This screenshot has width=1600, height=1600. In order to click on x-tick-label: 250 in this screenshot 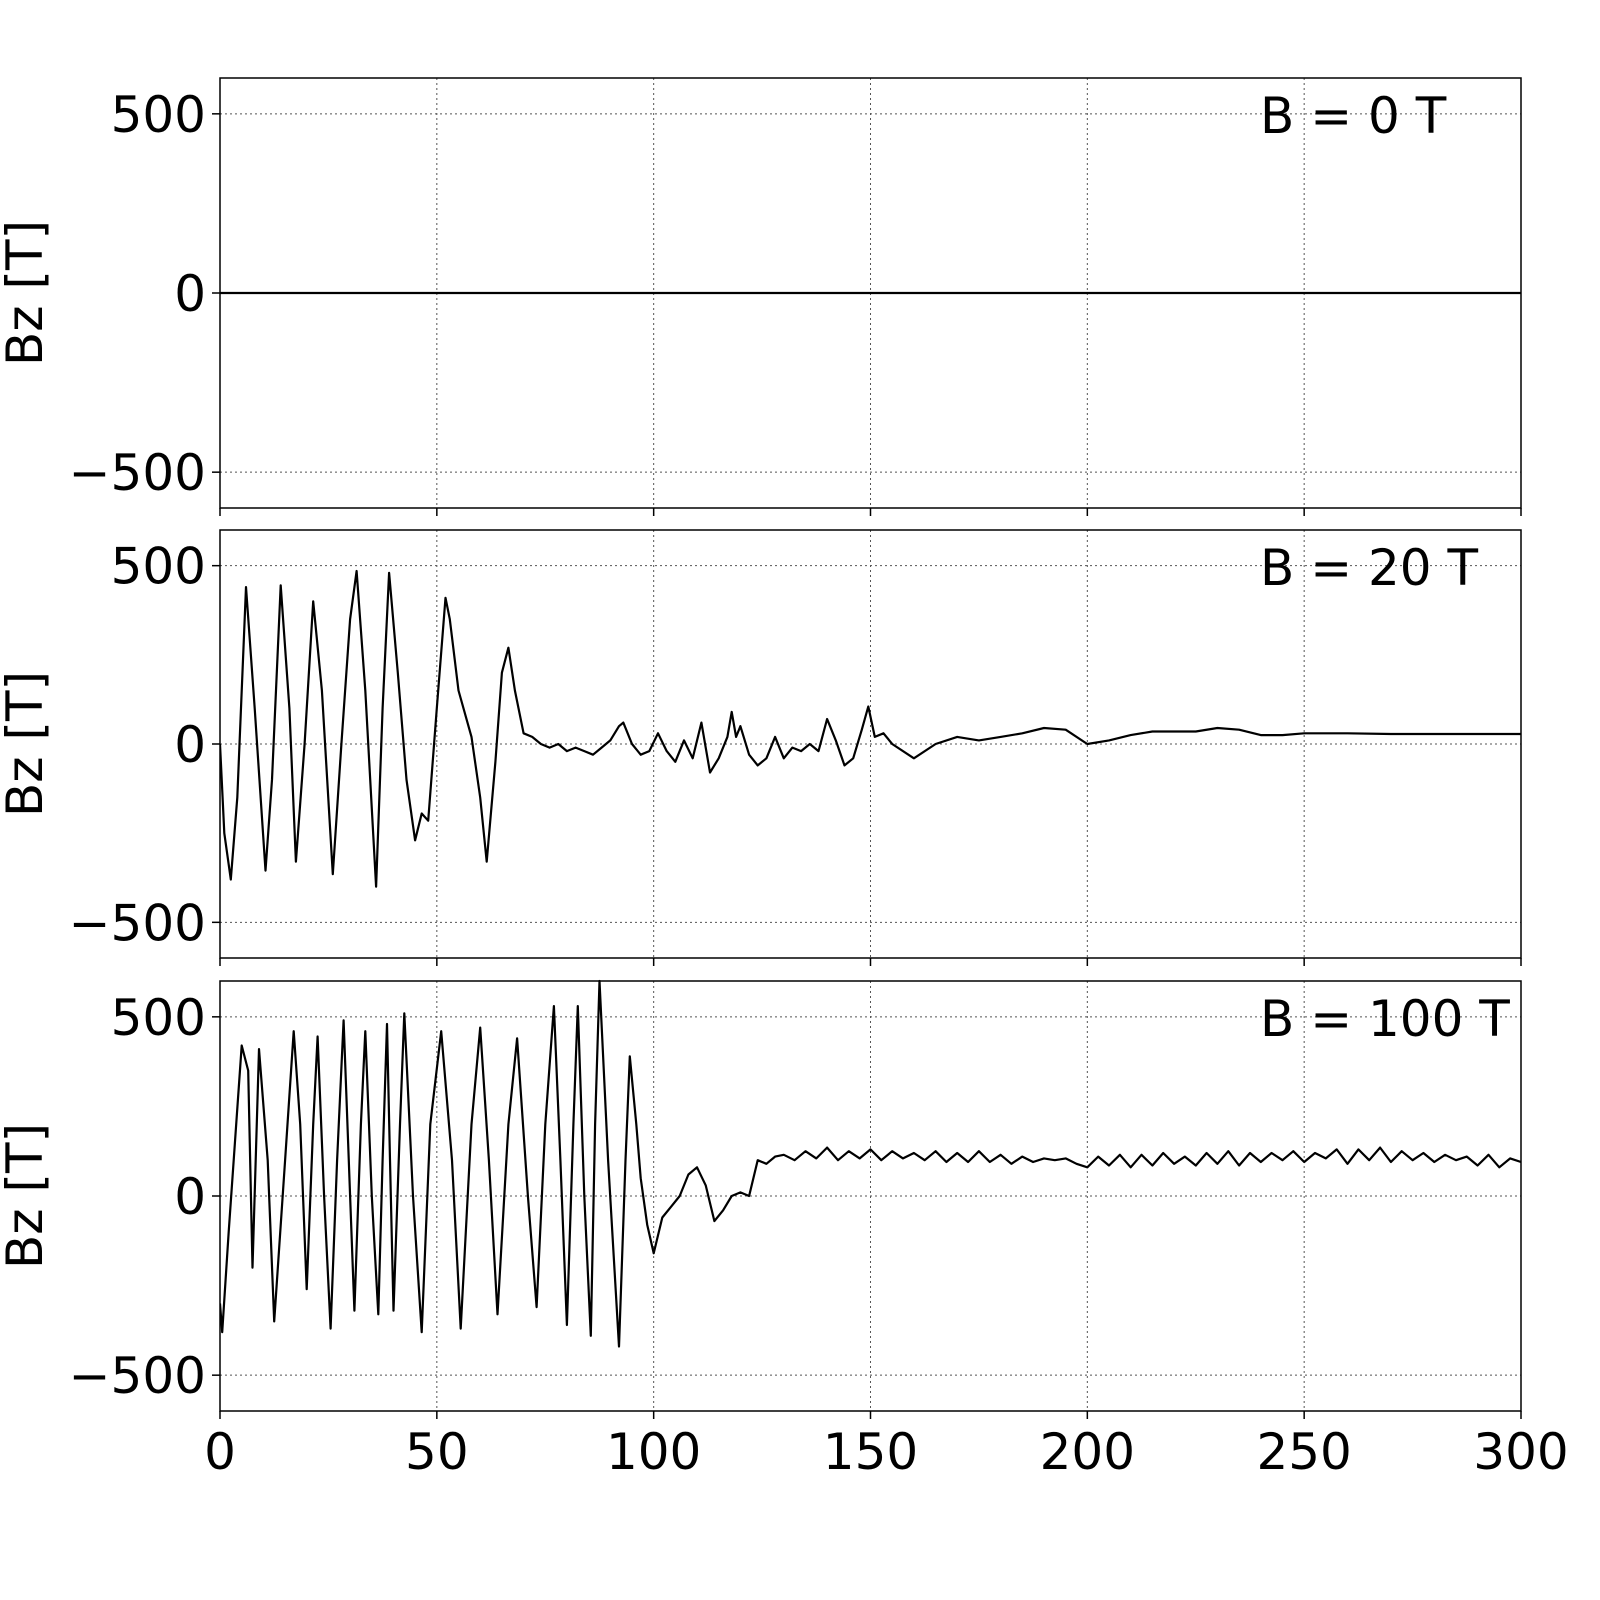, I will do `click(1303, 1452)`.